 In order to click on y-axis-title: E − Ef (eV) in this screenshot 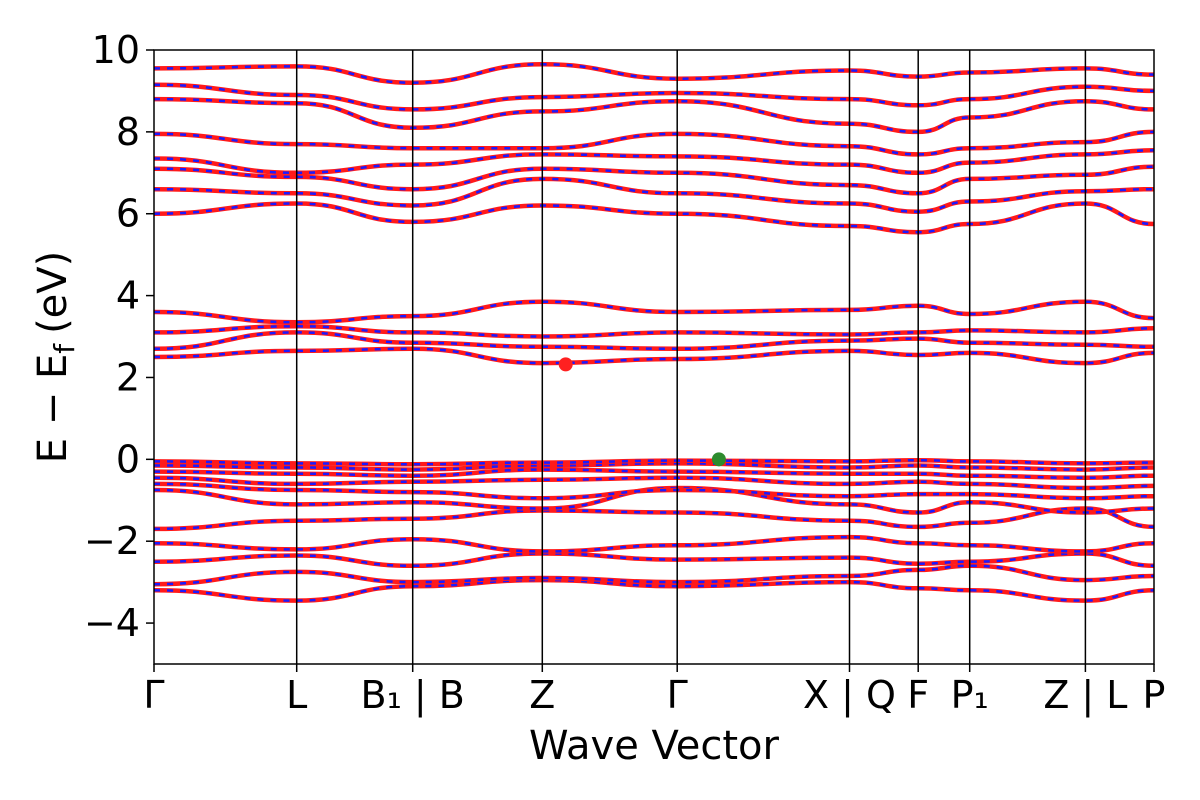, I will do `click(55, 357)`.